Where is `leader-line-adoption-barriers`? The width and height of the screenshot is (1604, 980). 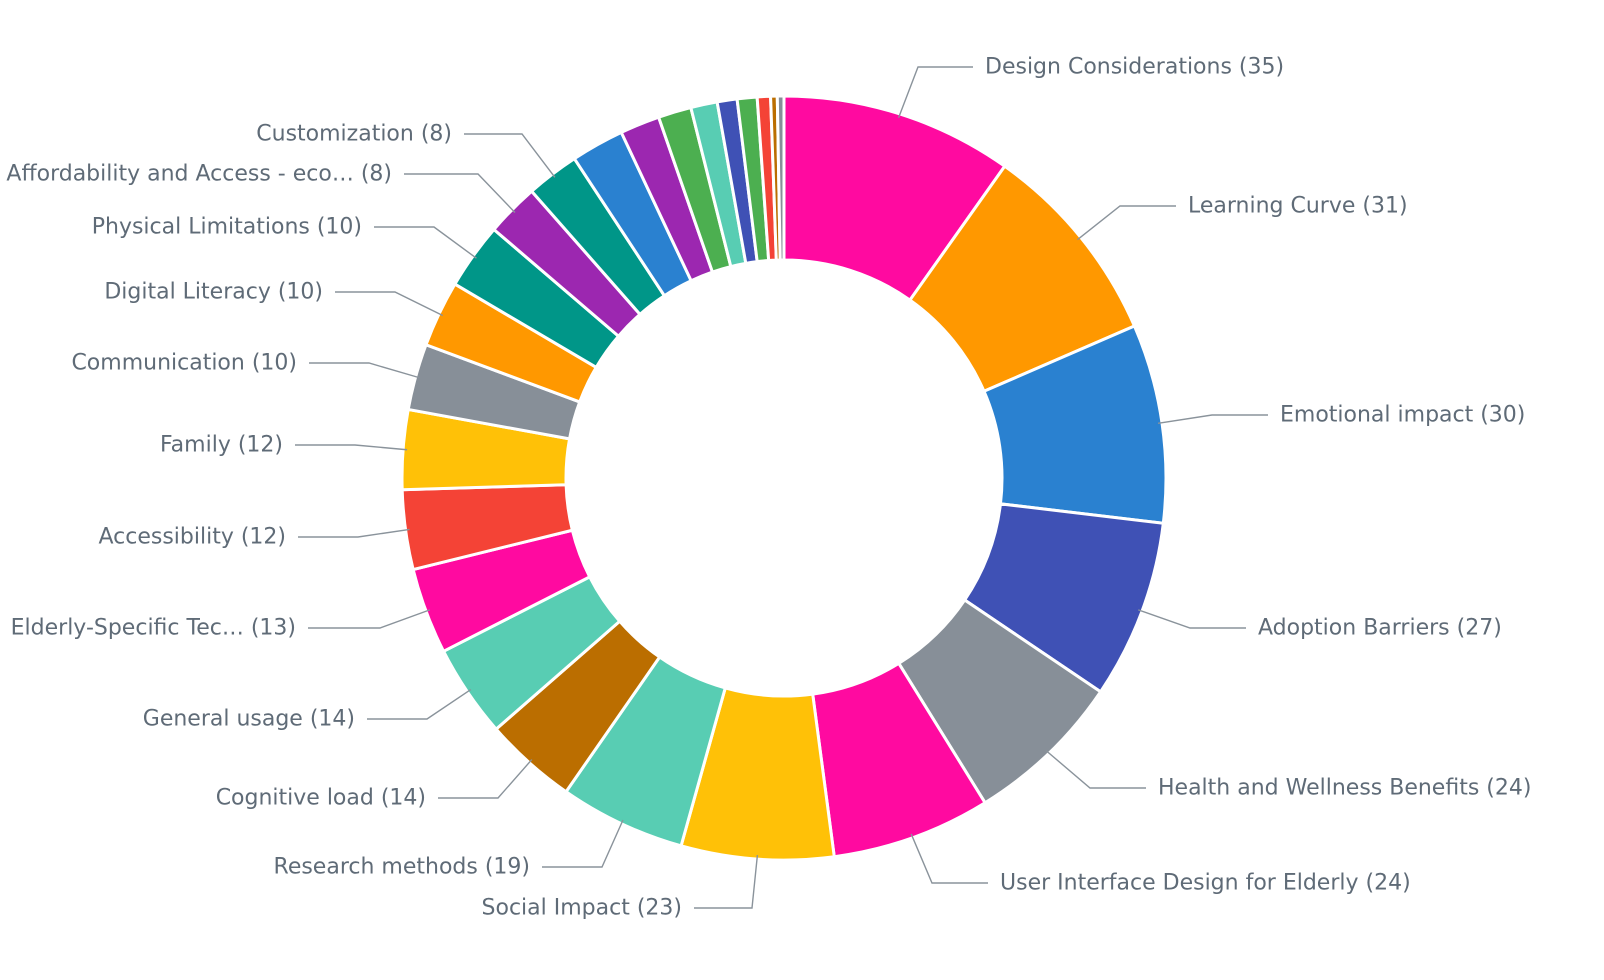 leader-line-adoption-barriers is located at coordinates (1192, 619).